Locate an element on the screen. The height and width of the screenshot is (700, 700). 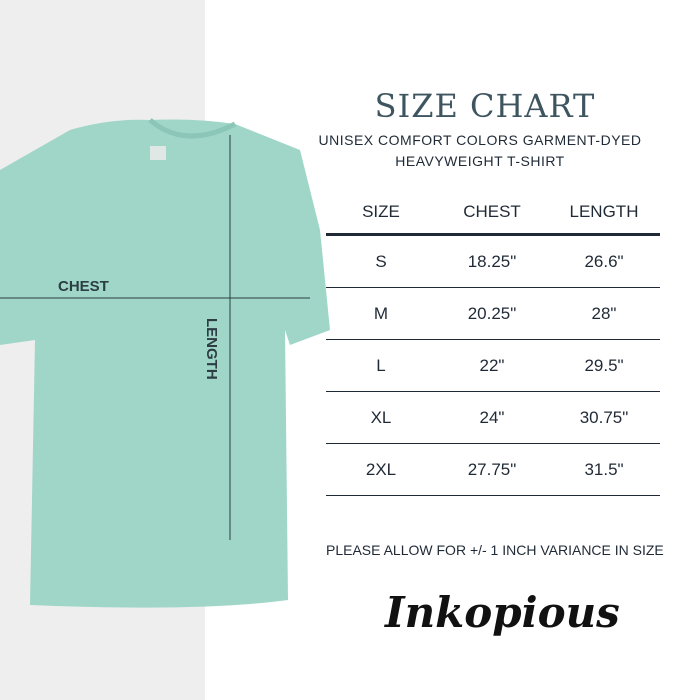
chest-cell: 22" is located at coordinates (492, 365).